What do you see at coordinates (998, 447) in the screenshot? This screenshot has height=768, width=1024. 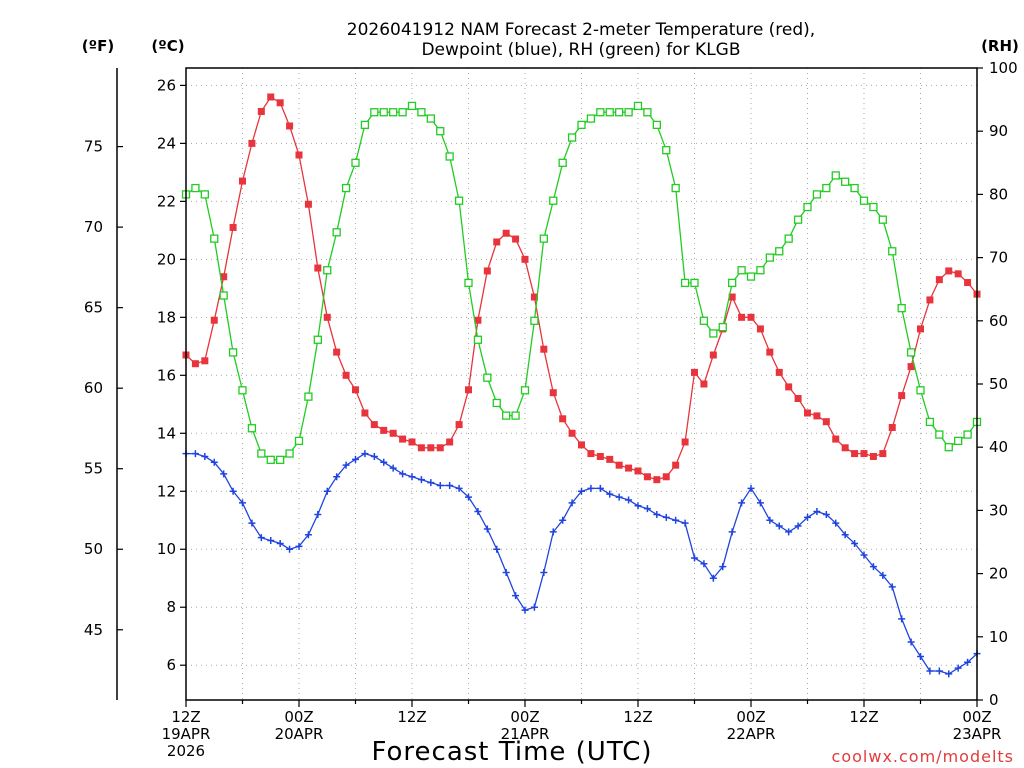 I see `rh-tick-label: 40` at bounding box center [998, 447].